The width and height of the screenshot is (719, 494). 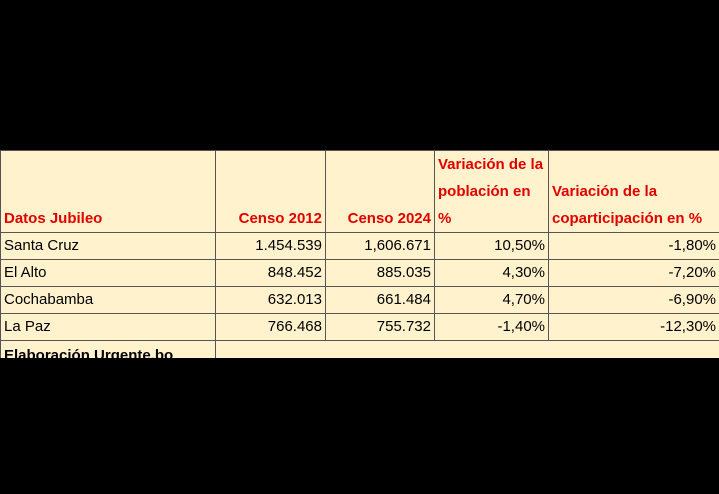 I want to click on footer-row: Elaboración Urgente.bo, so click(x=359, y=349).